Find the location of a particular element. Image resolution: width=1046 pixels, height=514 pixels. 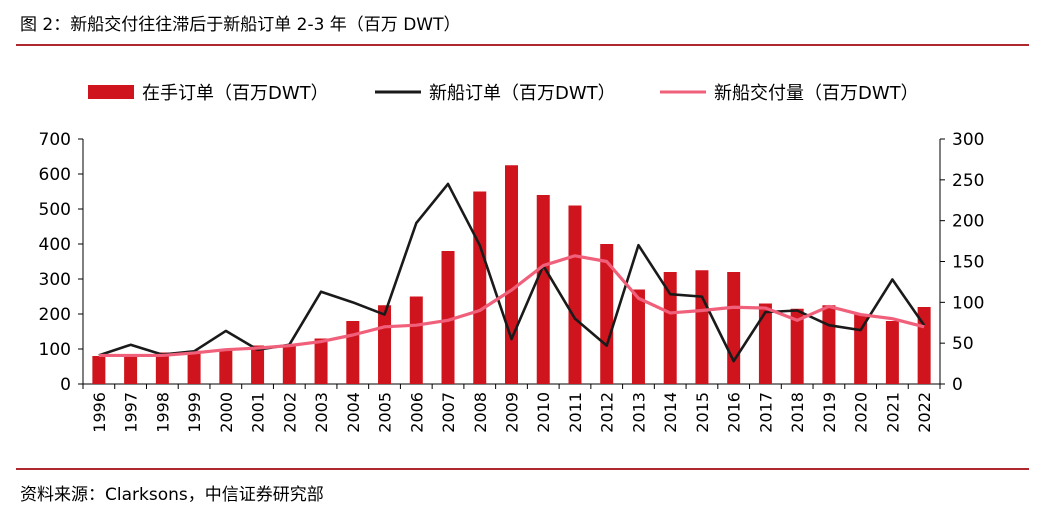

right-axis-tick-label: 150 is located at coordinates (968, 263).